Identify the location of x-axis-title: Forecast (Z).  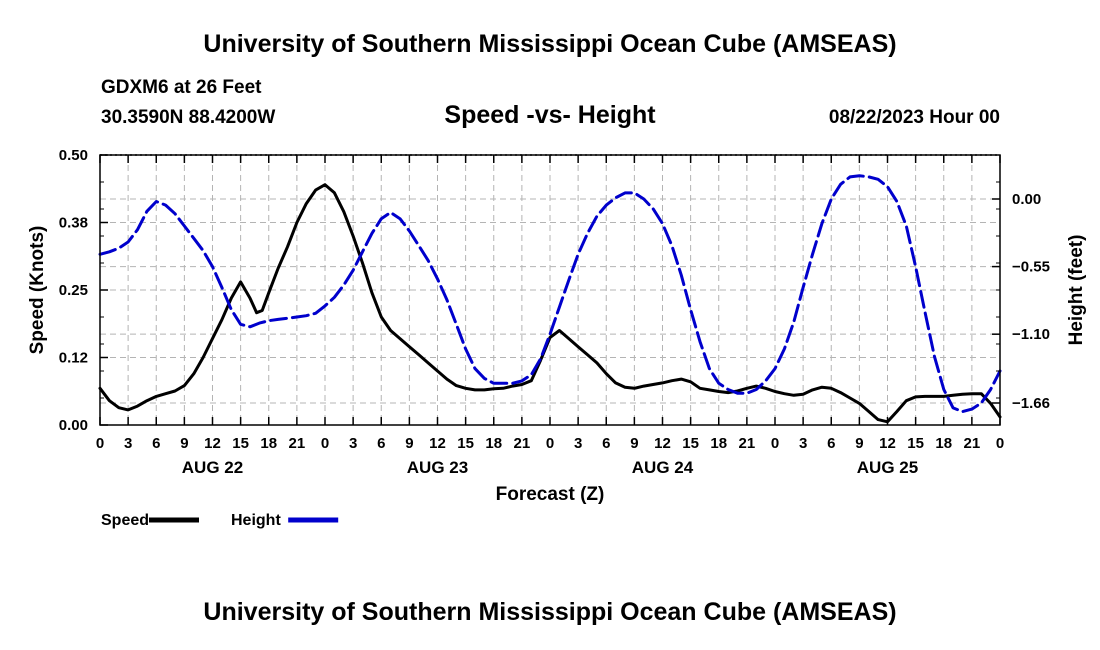
(550, 494).